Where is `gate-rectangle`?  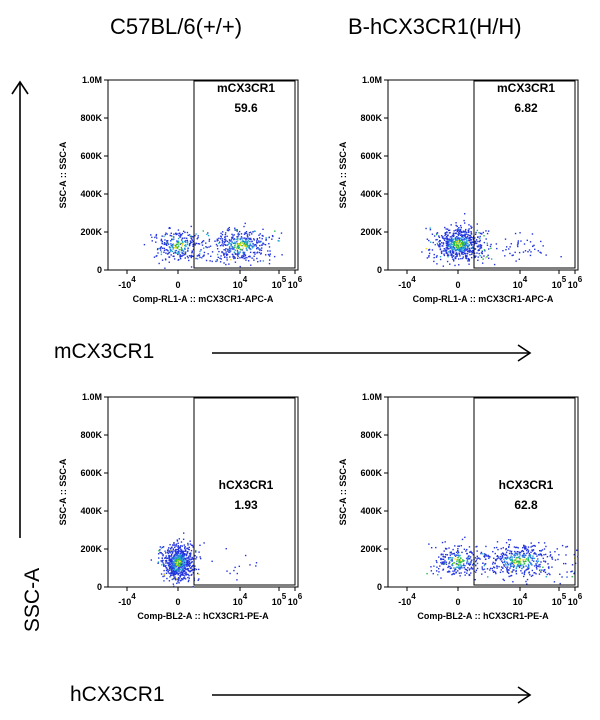
gate-rectangle is located at coordinates (244, 491).